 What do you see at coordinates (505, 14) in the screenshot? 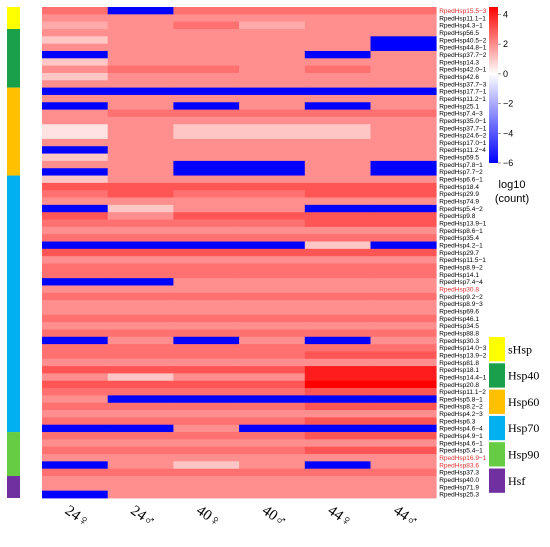
I see `colorbar-tick-label: 4` at bounding box center [505, 14].